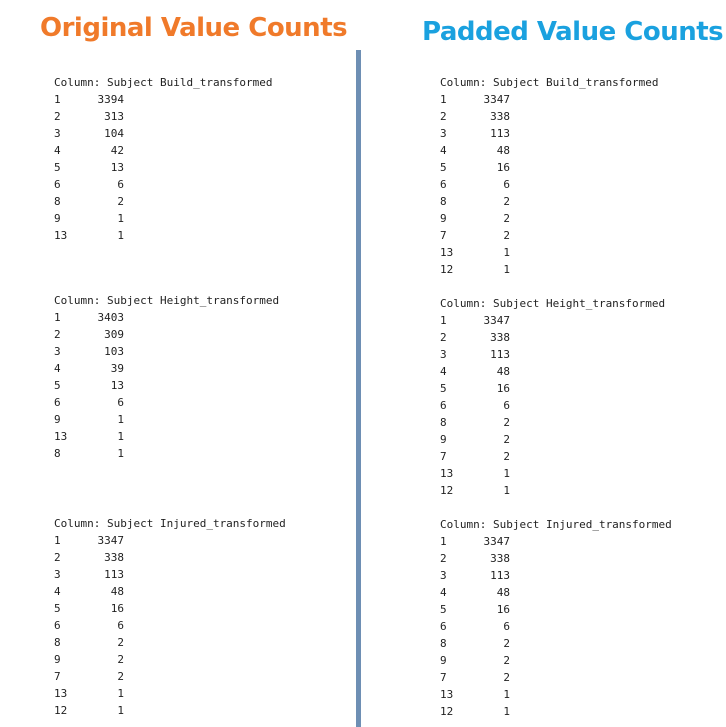 The image size is (726, 727). Describe the element at coordinates (573, 32) in the screenshot. I see `padded-value-counts-title: Padded Value Counts` at that location.